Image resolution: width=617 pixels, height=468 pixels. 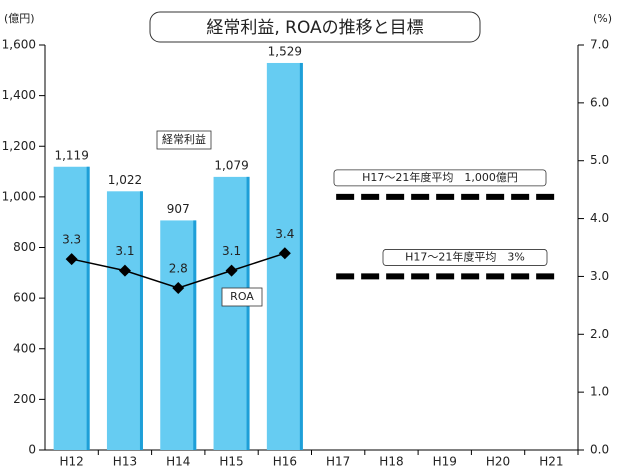 I want to click on x-tick-label: H20, so click(x=498, y=461).